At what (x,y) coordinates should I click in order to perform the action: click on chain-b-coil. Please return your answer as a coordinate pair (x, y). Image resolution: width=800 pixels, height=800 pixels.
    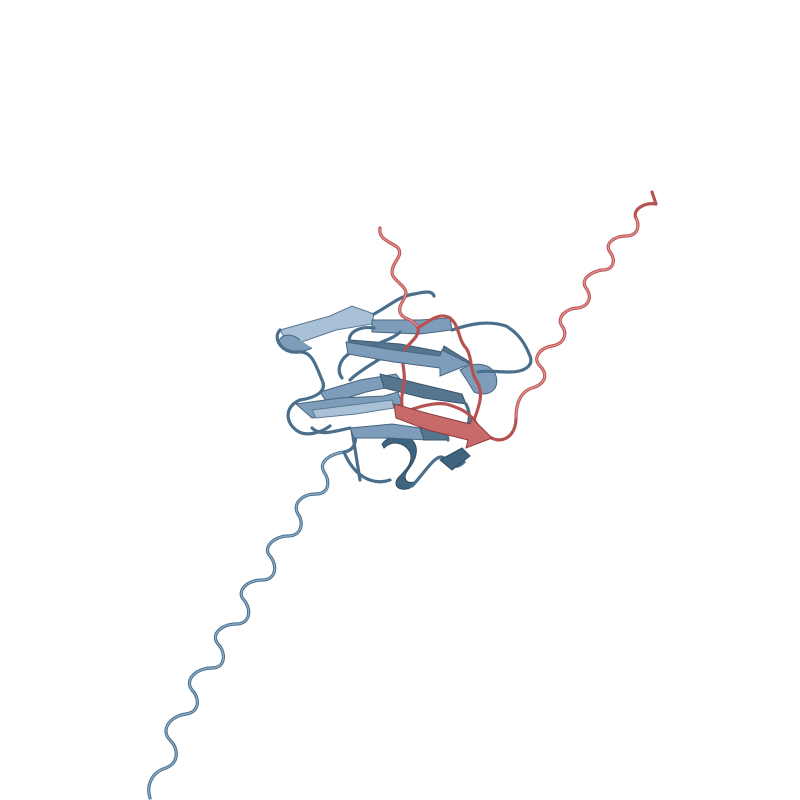
    Looking at the image, I should click on (518, 316).